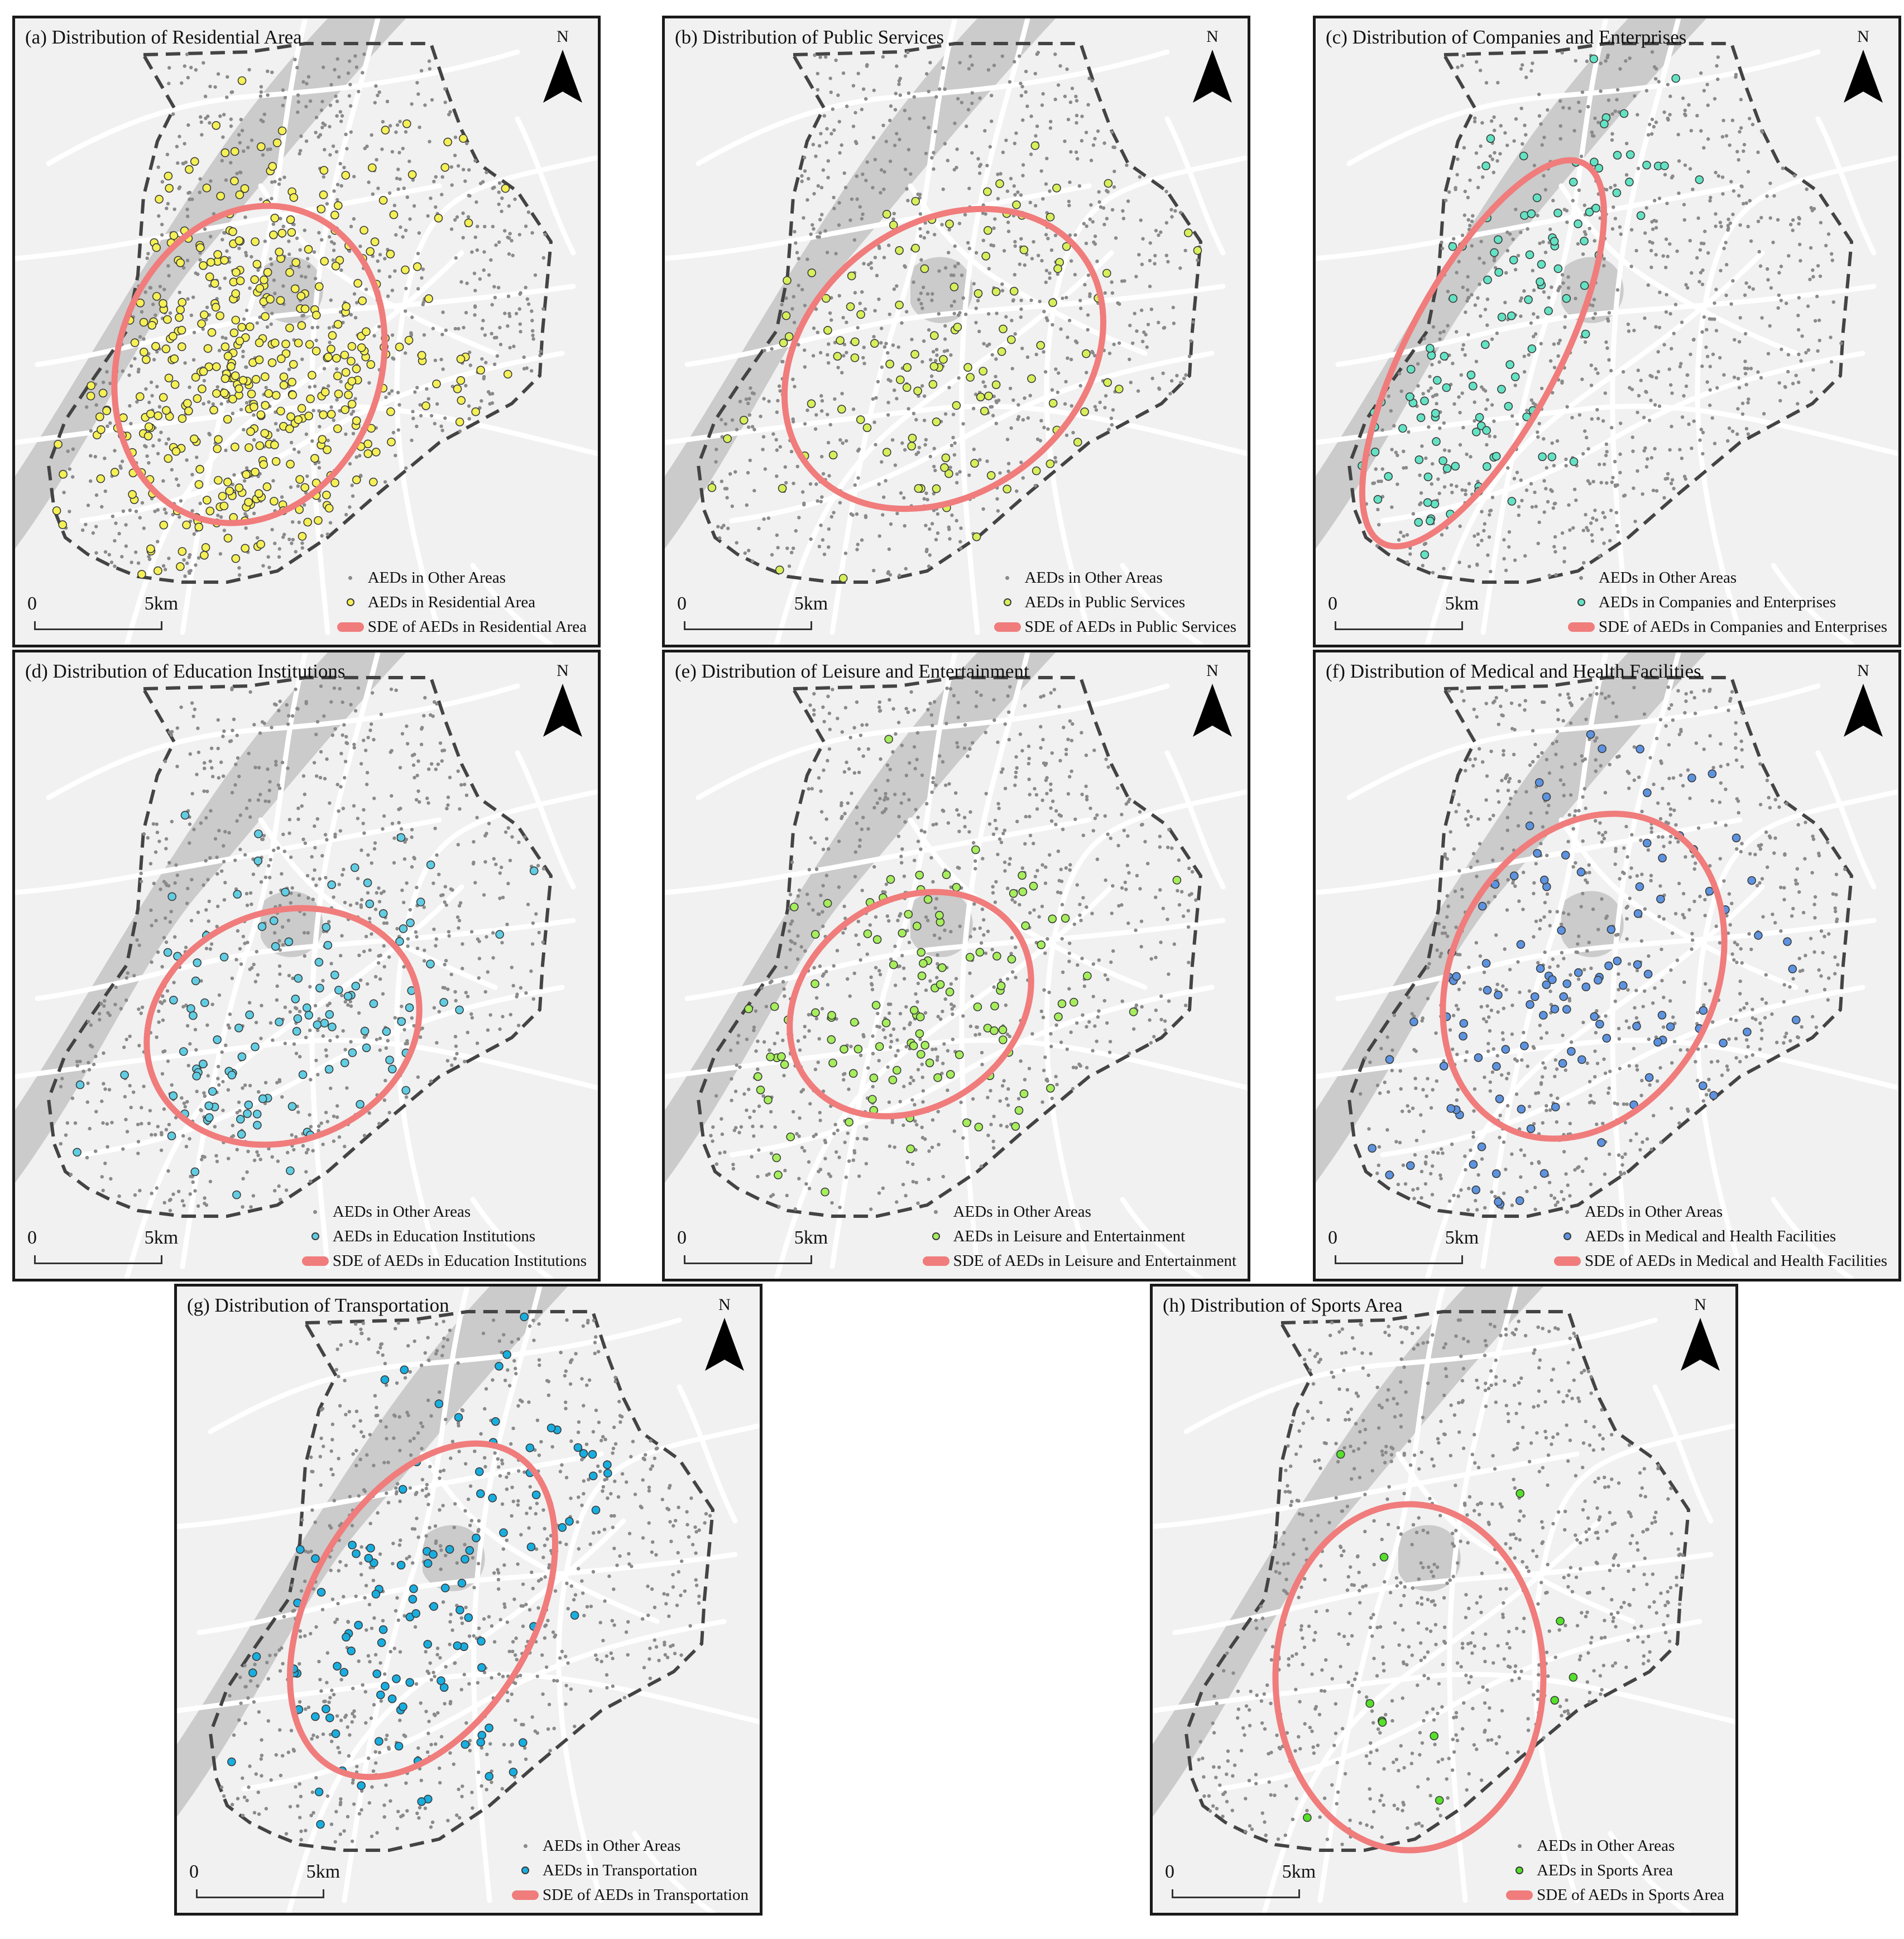 This screenshot has height=1939, width=1904. I want to click on other-point-swatch, so click(315, 1212).